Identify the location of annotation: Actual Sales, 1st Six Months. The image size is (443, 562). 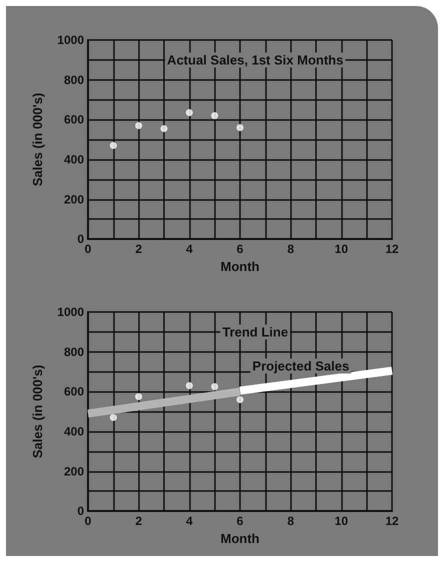
(255, 60).